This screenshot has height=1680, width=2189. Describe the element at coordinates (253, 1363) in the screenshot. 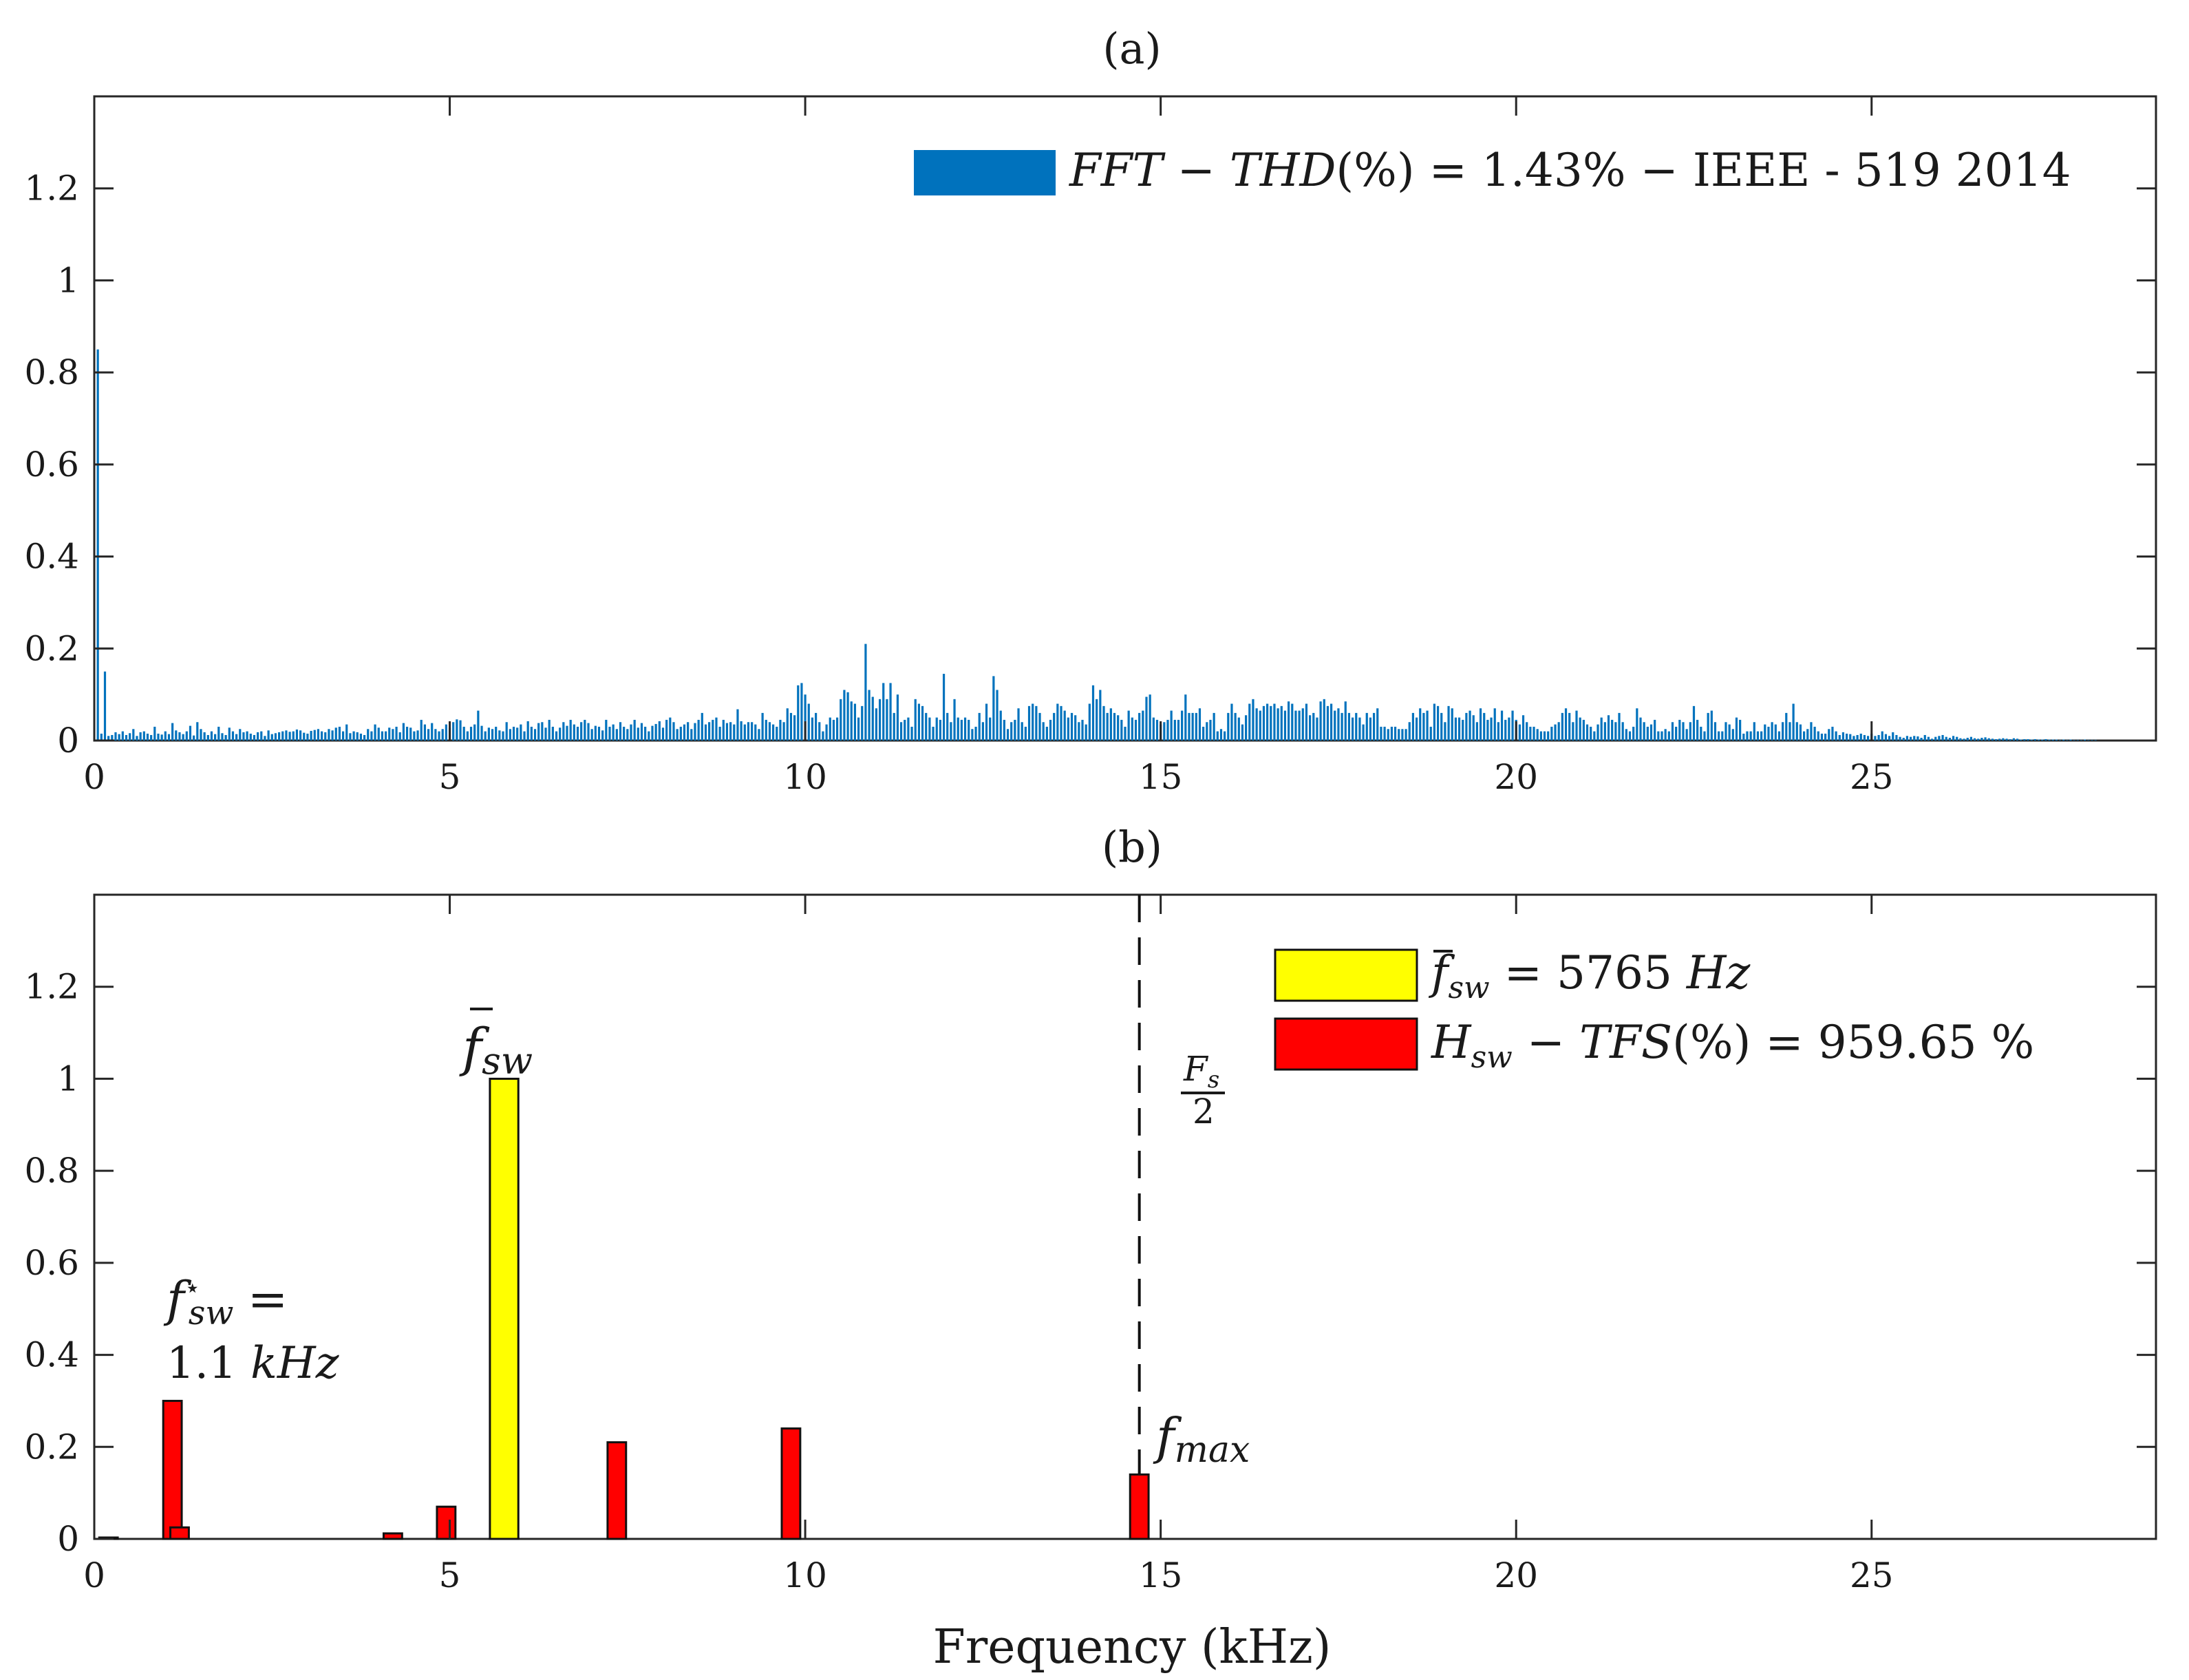

I see `annotation-fstar-line2: 1.1 kHz` at that location.